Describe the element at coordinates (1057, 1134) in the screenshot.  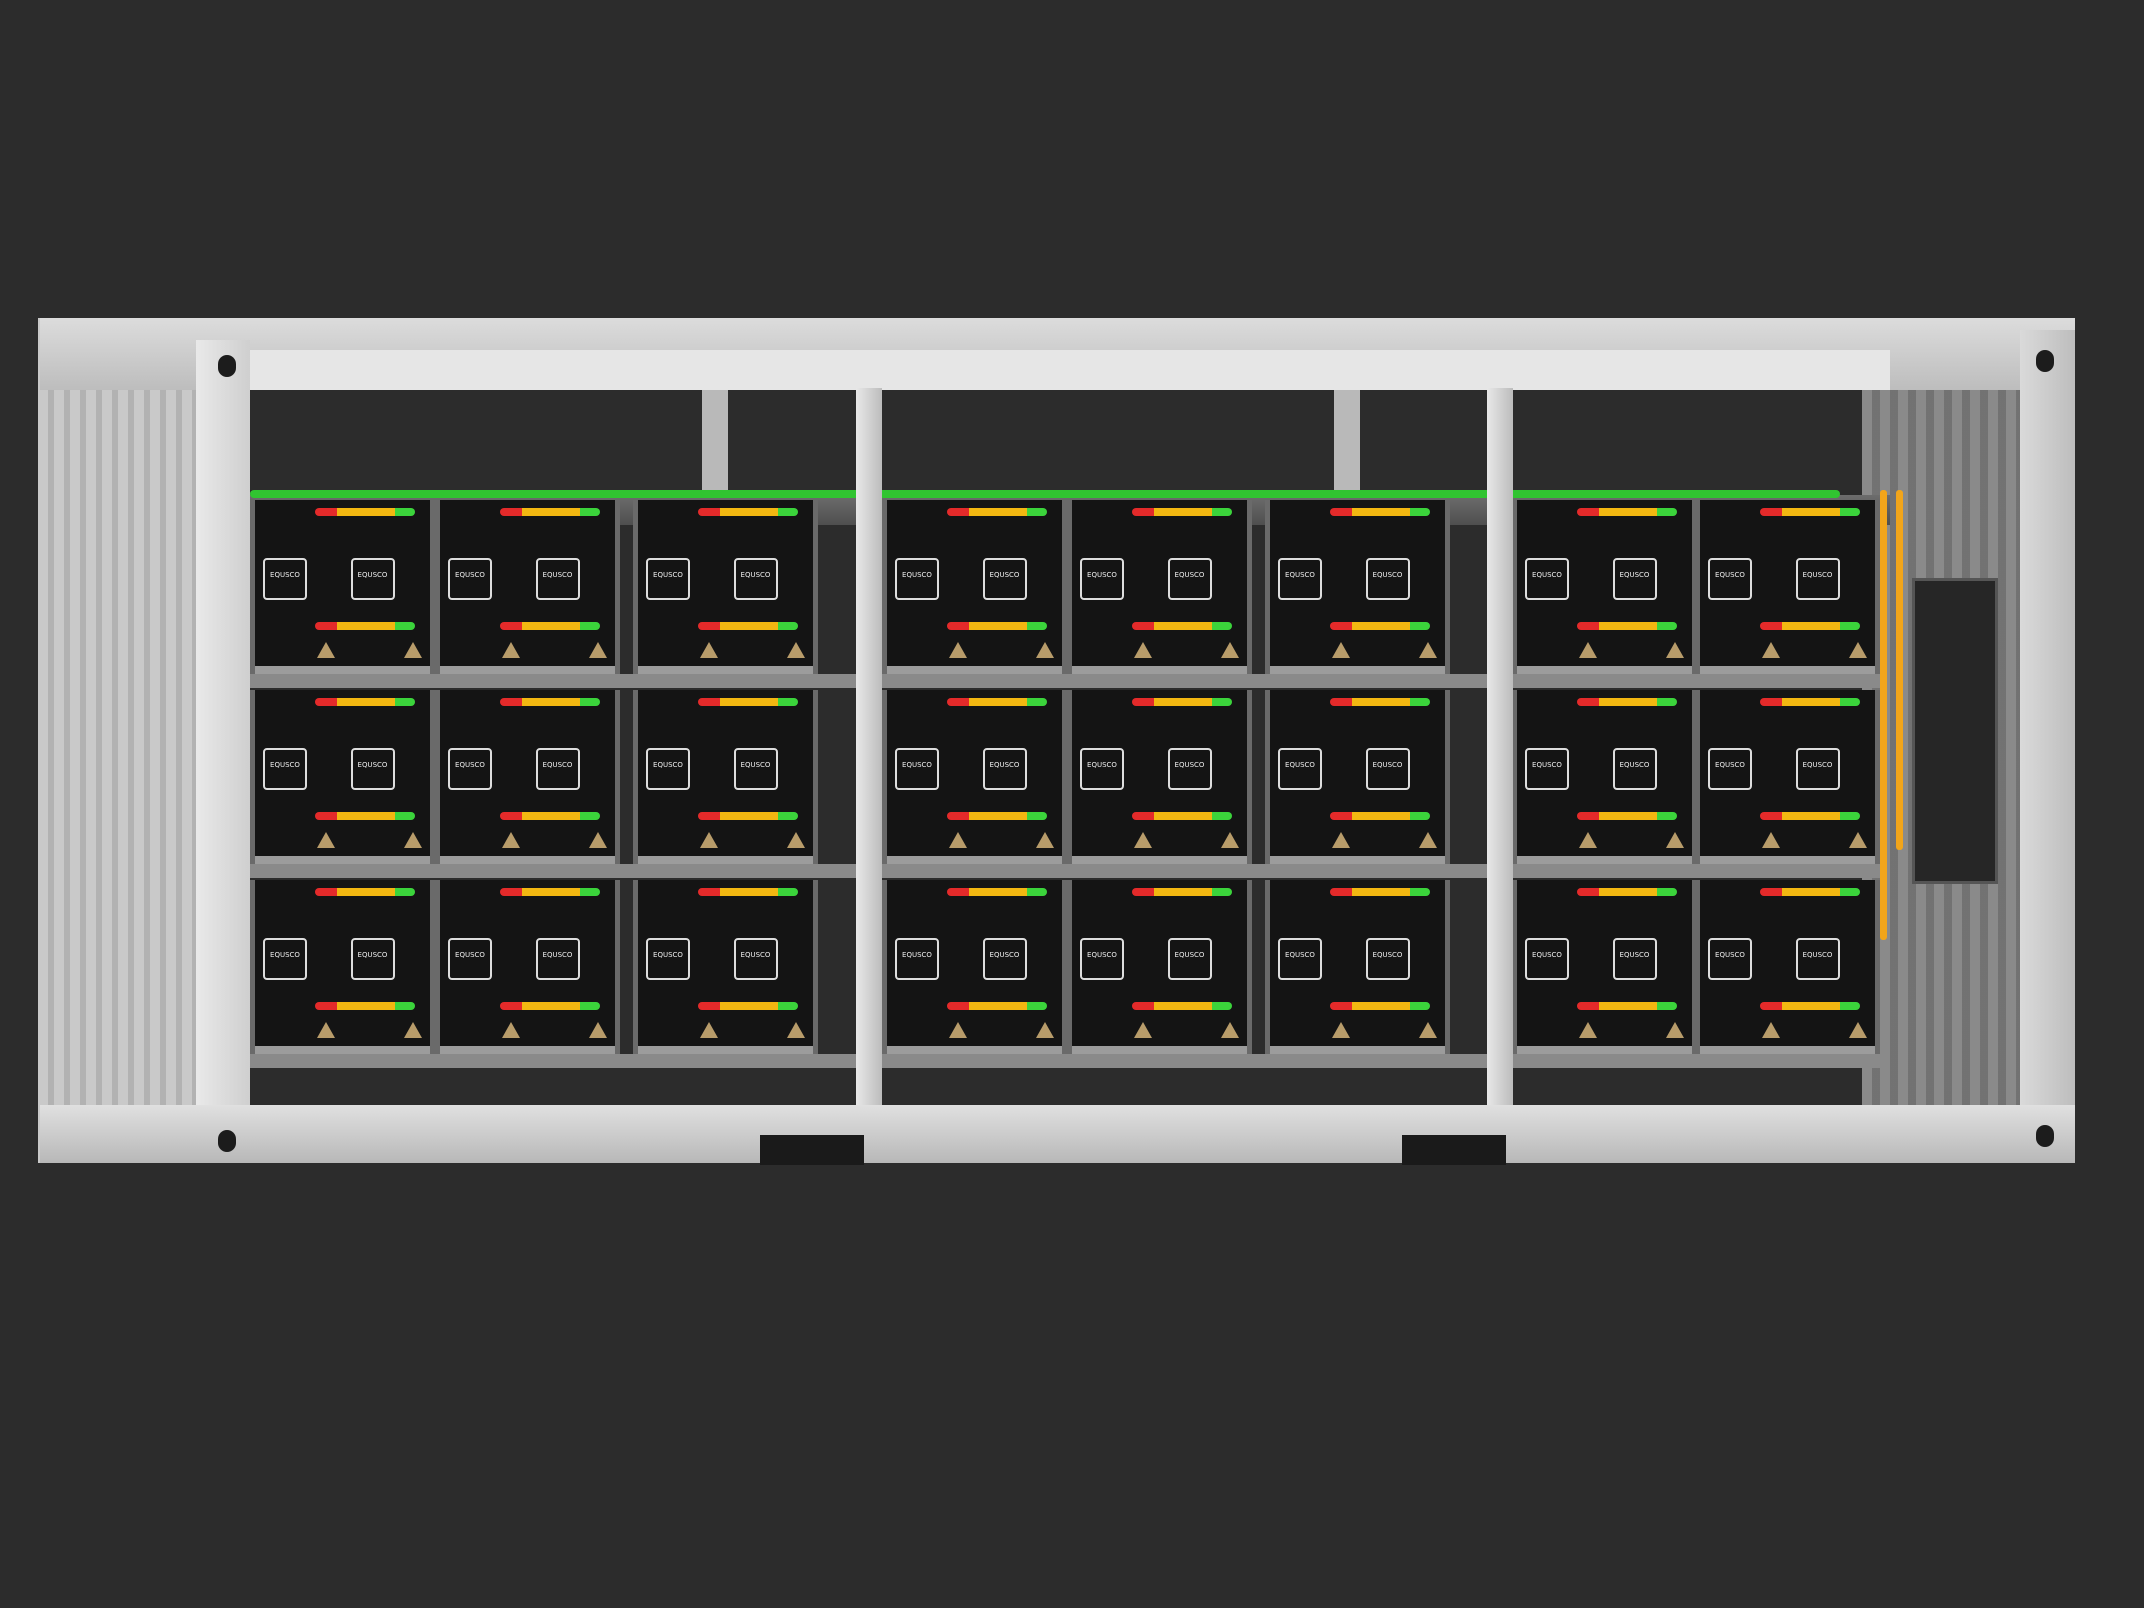
I see `container-bottom-rail` at that location.